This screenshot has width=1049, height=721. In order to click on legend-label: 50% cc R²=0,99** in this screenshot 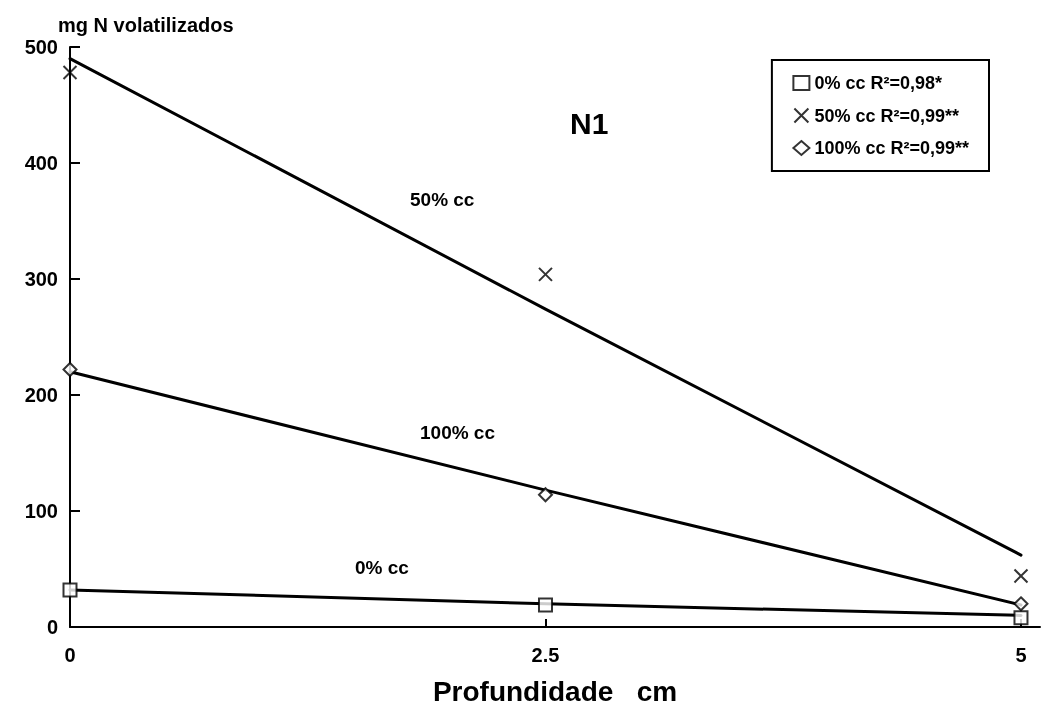, I will do `click(886, 115)`.